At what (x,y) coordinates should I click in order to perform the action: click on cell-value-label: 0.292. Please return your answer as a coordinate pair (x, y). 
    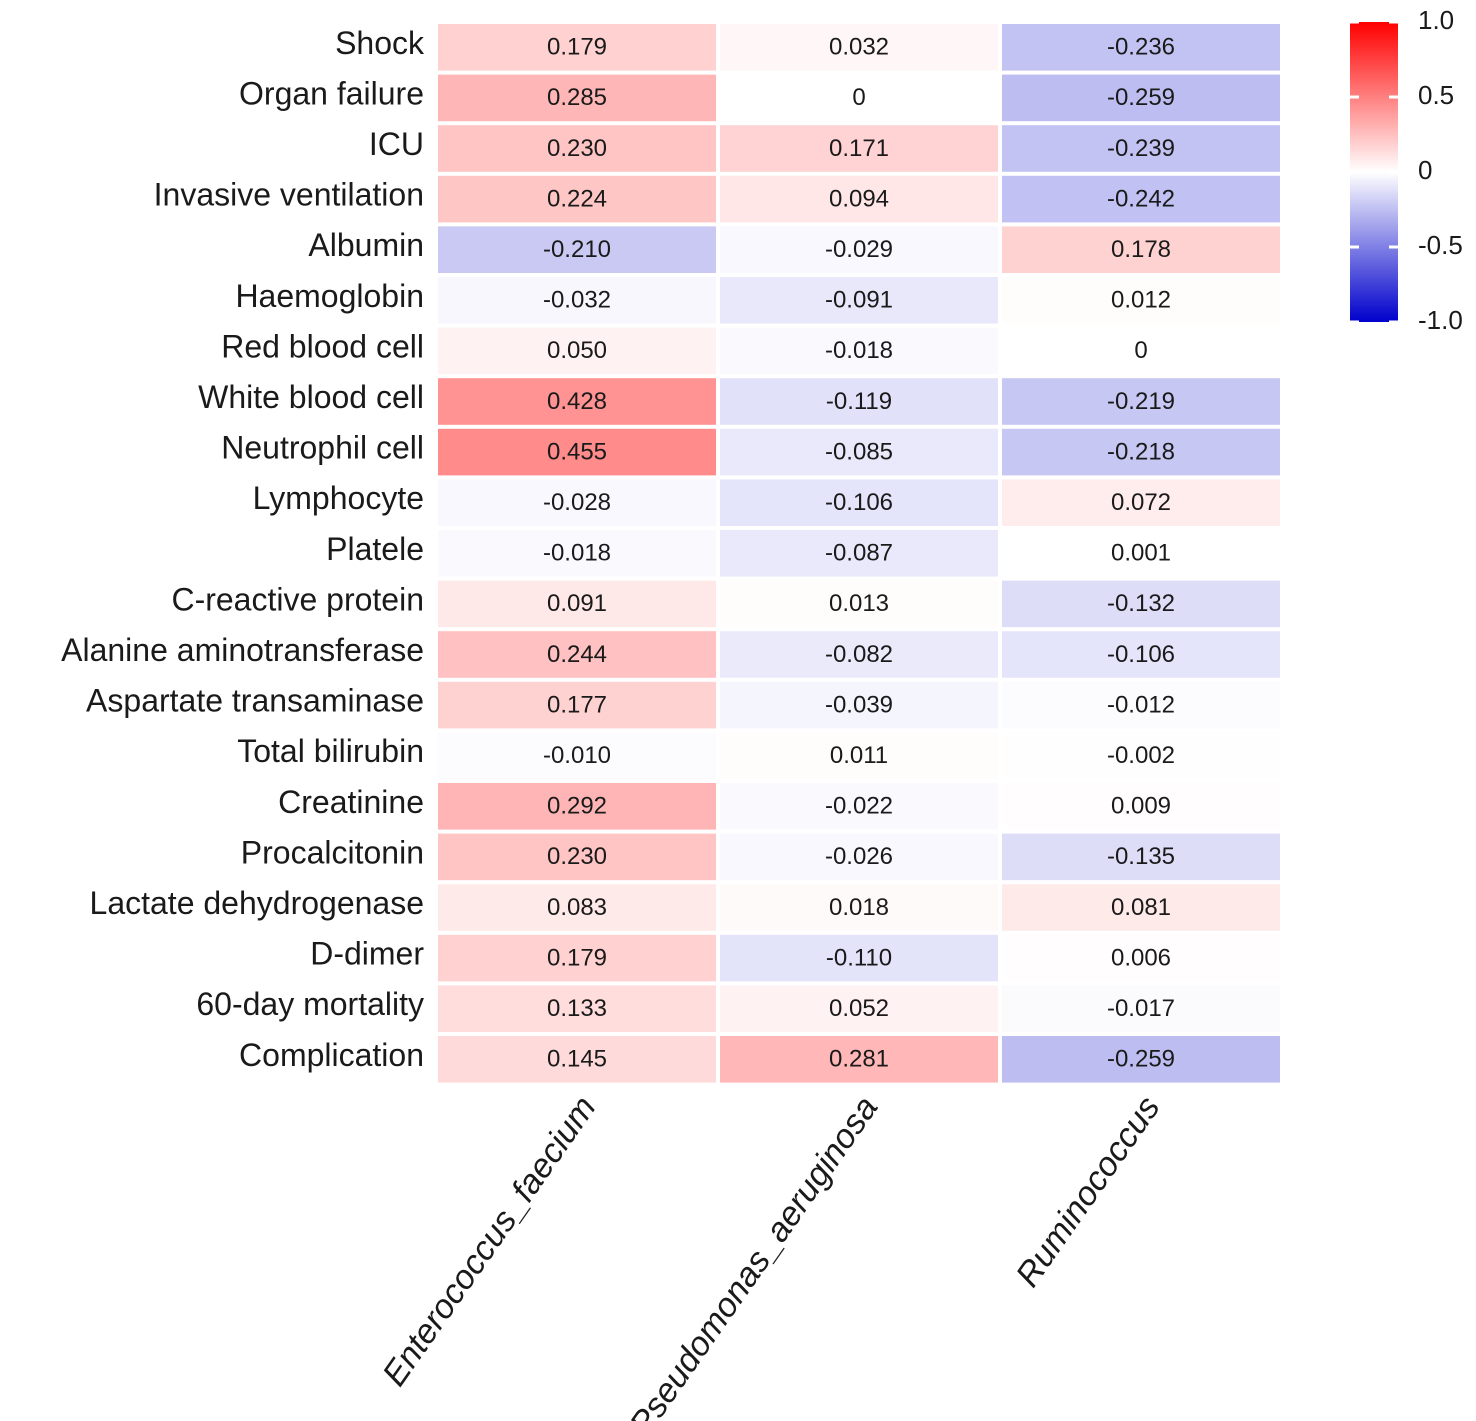
    Looking at the image, I should click on (577, 806).